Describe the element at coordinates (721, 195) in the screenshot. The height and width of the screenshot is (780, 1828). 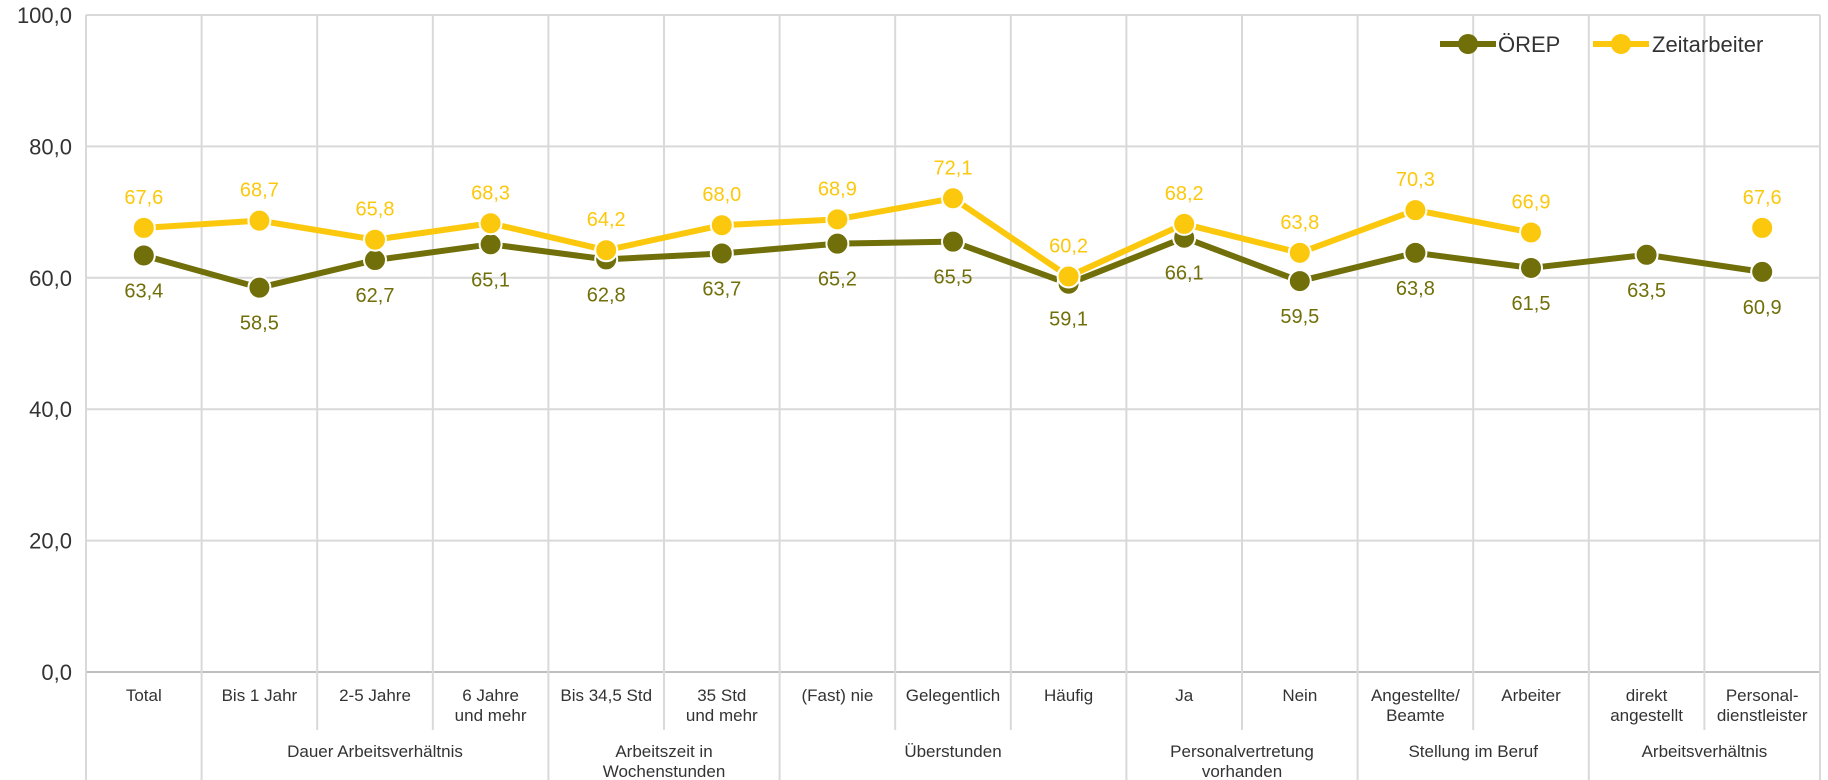
I see `data-label: 68,0` at that location.